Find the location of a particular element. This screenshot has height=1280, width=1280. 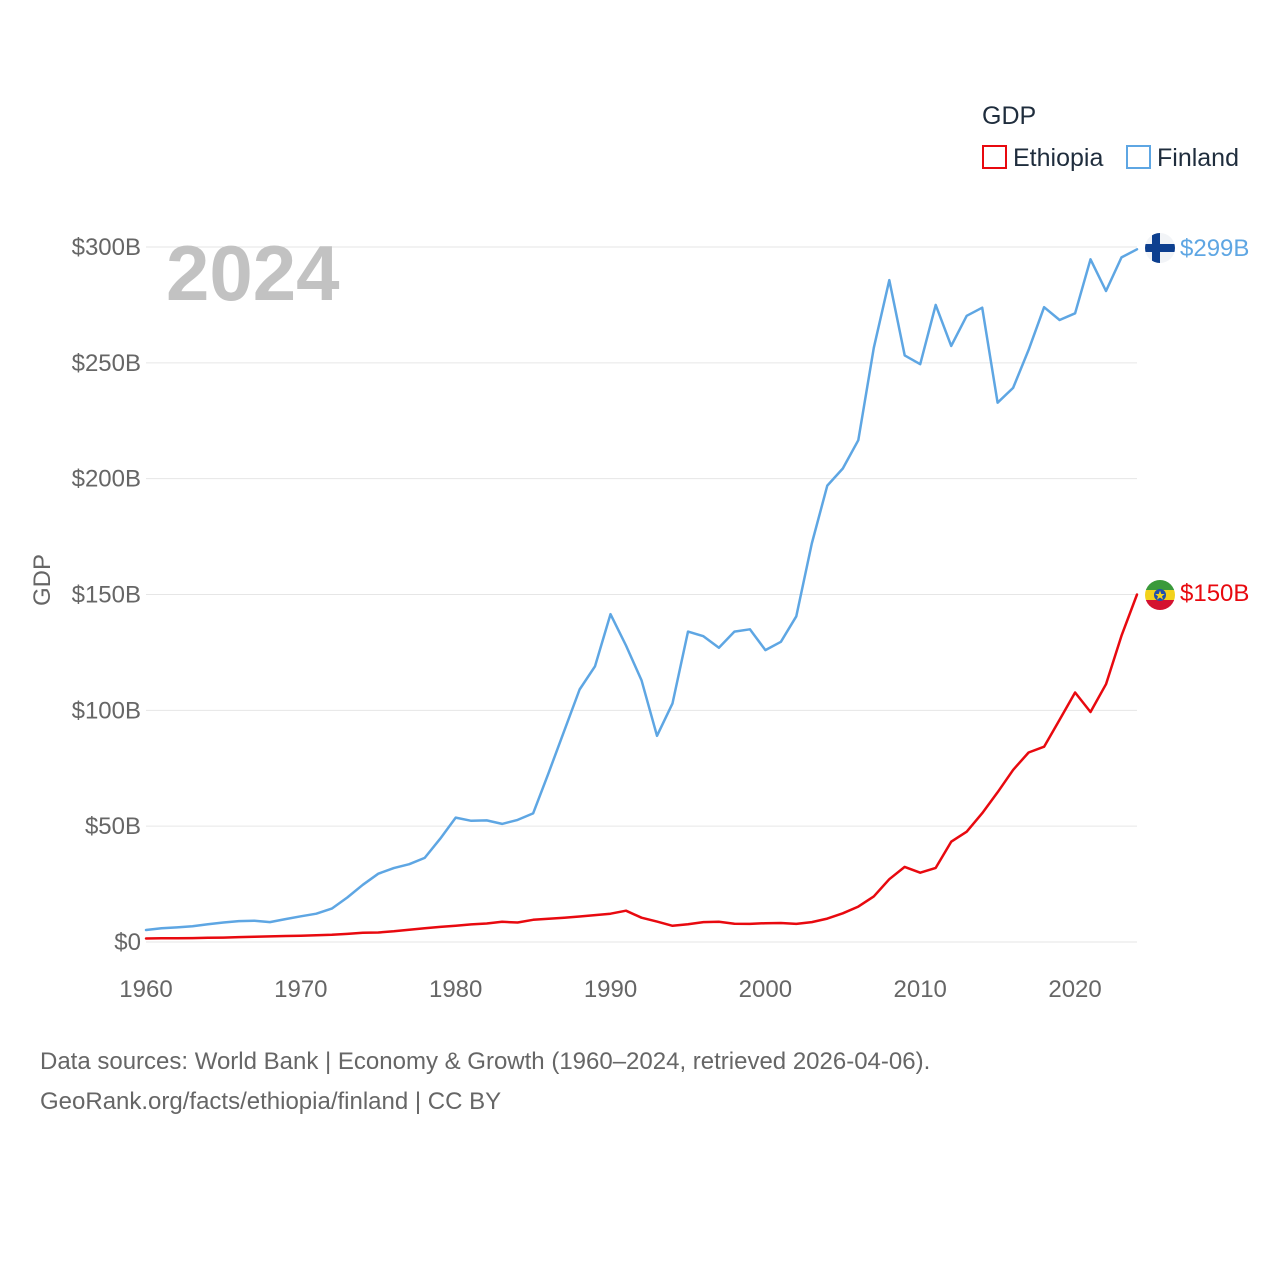

x-tick-label: 1990 is located at coordinates (610, 989).